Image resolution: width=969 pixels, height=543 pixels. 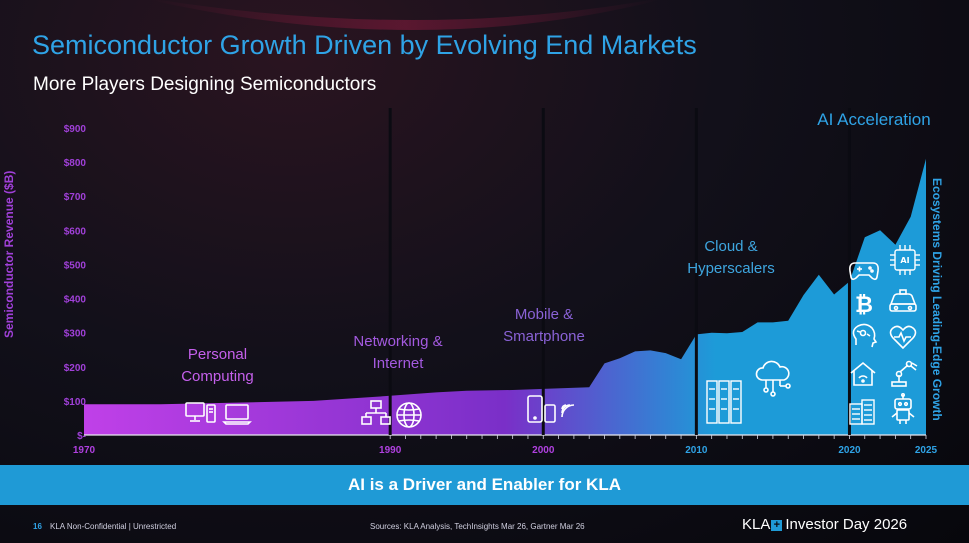 I want to click on network-icon, so click(x=376, y=412).